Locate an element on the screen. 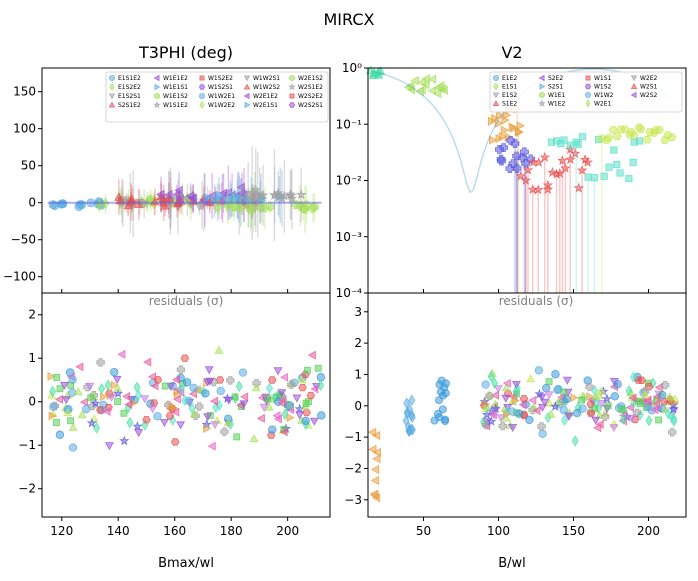  t3phi-res-ytick-label: −1 is located at coordinates (27, 445).